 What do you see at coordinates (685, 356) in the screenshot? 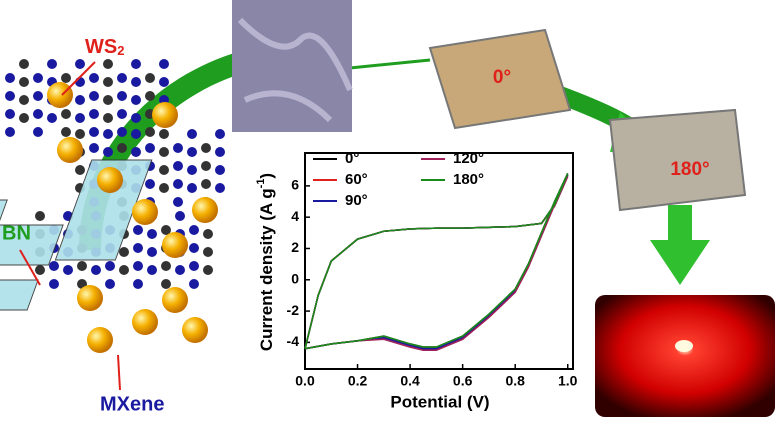
I see `led-photo` at bounding box center [685, 356].